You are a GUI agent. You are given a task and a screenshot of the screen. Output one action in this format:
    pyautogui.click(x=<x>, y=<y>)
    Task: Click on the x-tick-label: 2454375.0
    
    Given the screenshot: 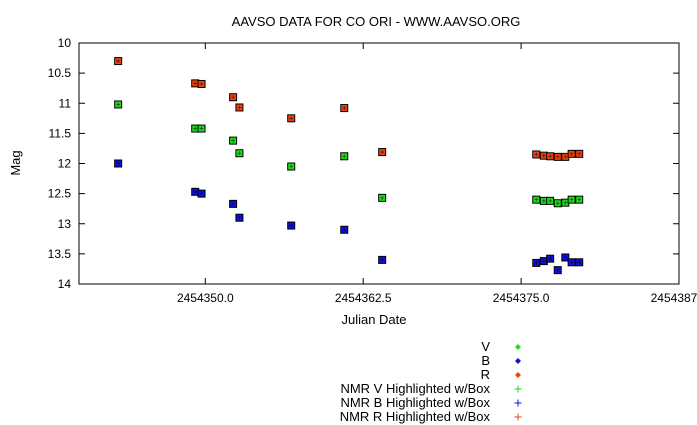 What is the action you would take?
    pyautogui.click(x=521, y=298)
    